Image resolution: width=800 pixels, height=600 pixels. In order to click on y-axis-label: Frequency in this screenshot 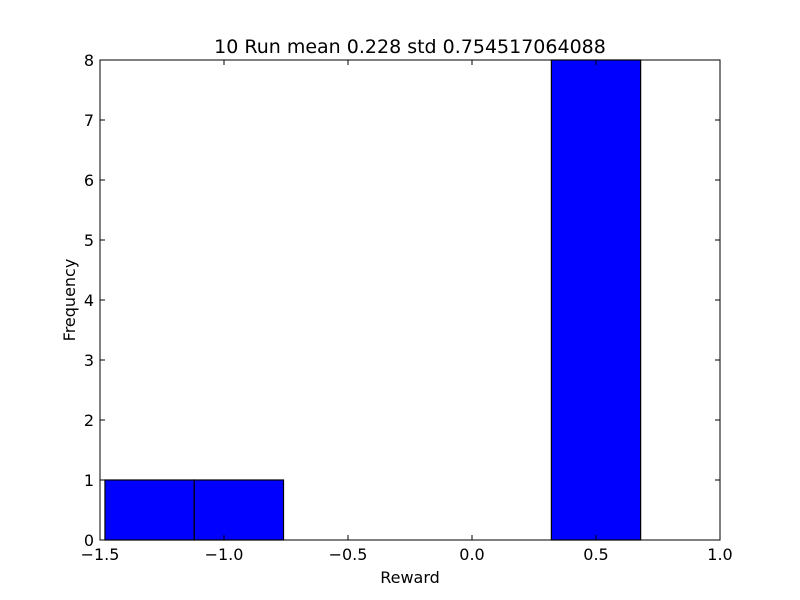, I will do `click(69, 300)`.